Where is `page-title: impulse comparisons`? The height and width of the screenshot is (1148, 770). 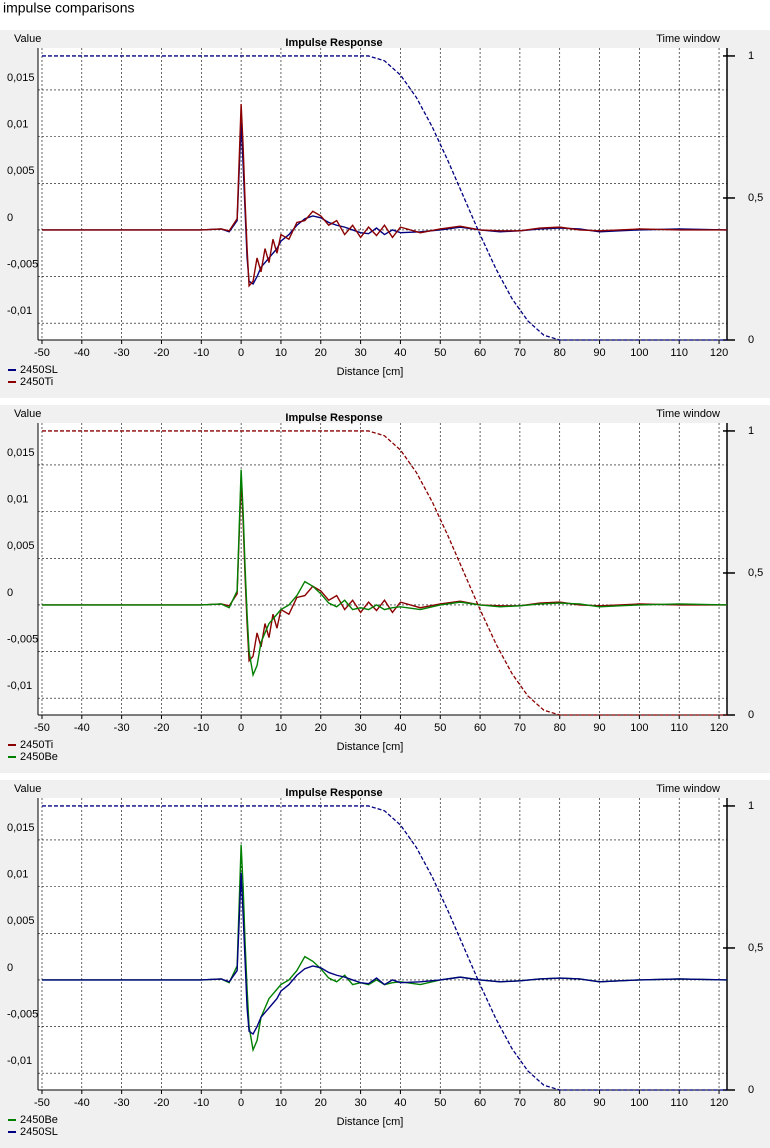 page-title: impulse comparisons is located at coordinates (69, 8).